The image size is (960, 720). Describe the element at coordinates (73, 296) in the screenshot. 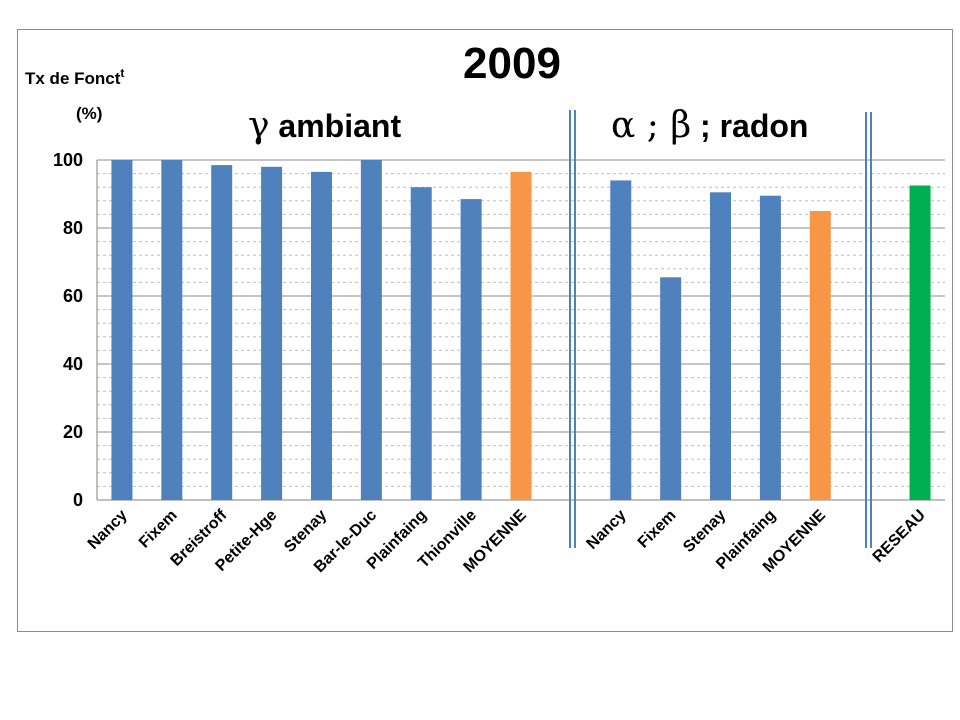

I see `y-tick-label: 60` at that location.